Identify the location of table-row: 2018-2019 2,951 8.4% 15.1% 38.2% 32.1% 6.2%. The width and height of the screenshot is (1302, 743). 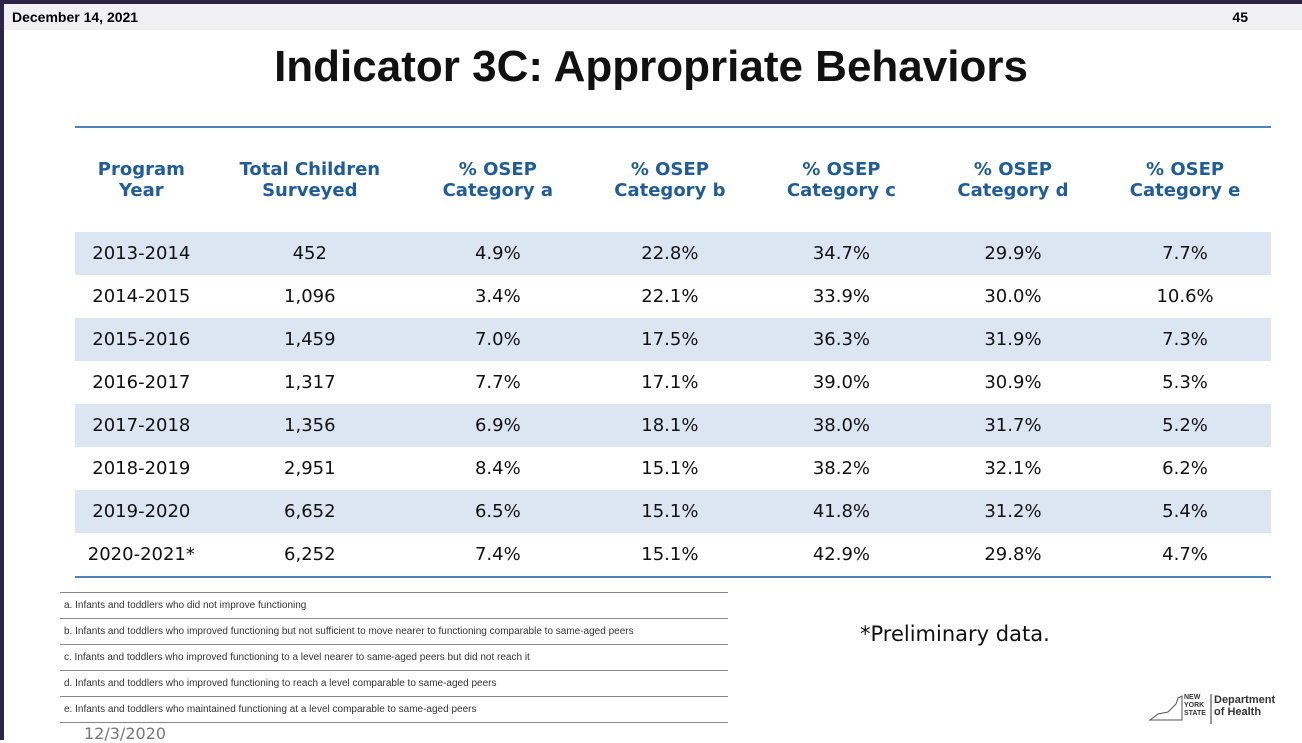
(673, 468).